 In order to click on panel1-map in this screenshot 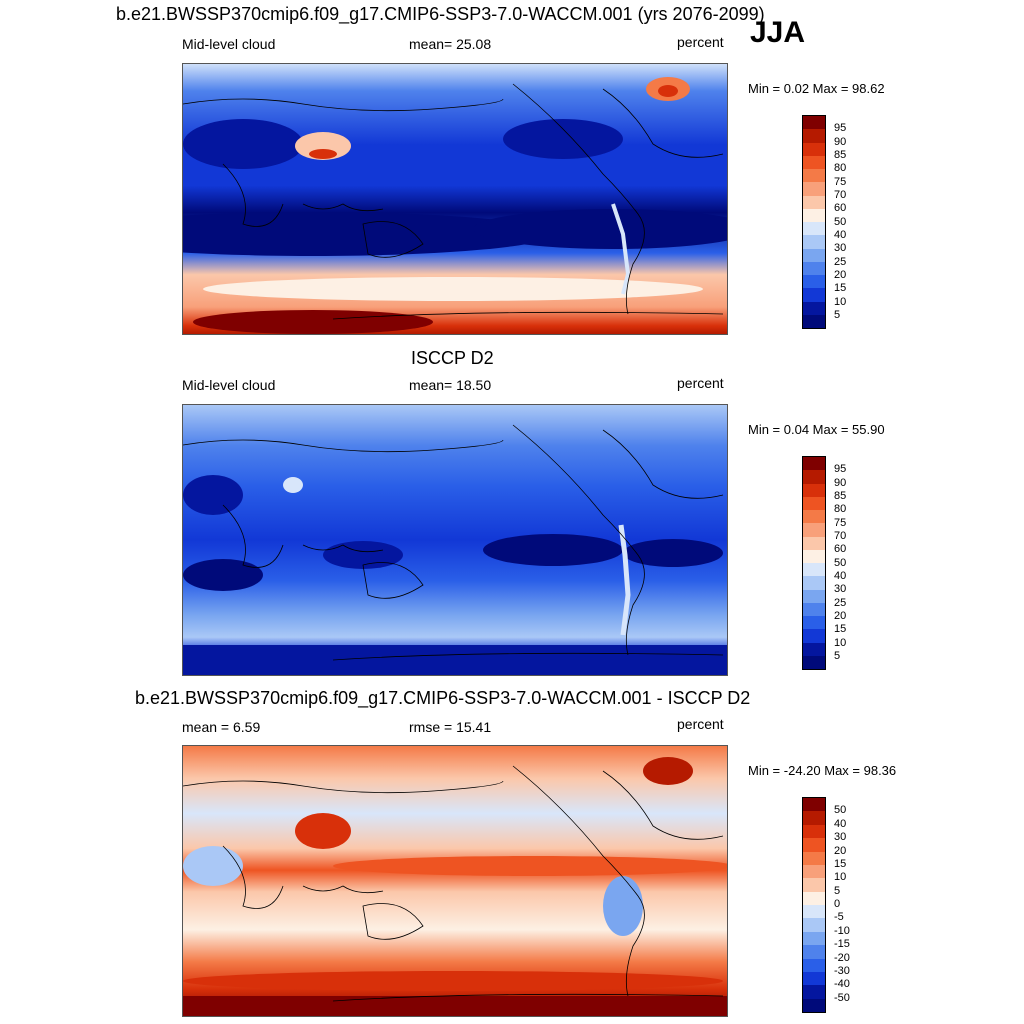, I will do `click(455, 199)`.